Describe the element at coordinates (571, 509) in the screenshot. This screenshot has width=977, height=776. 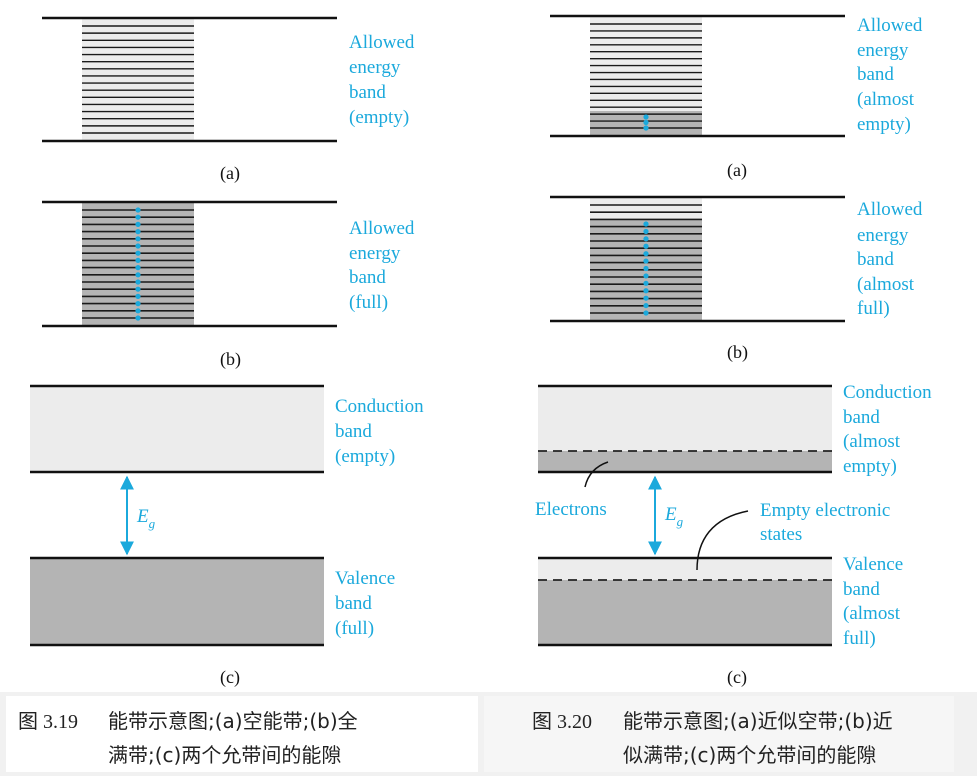
I see `electrons-label: Electrons` at that location.